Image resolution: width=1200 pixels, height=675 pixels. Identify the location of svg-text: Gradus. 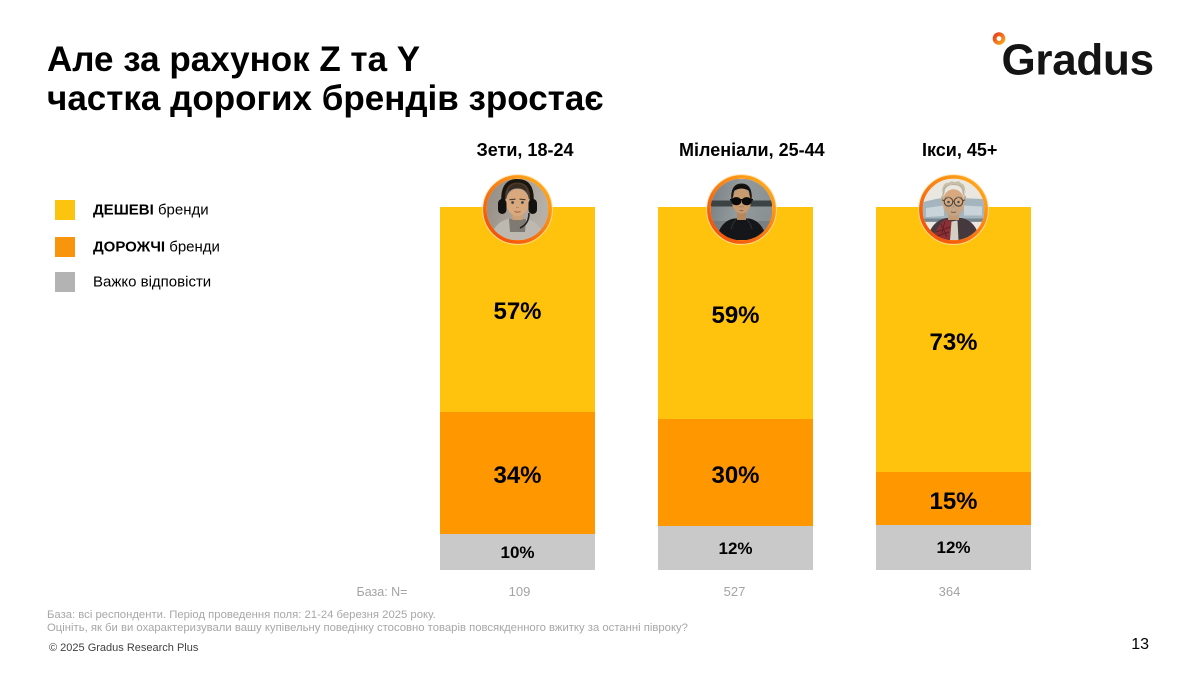
(1078, 59).